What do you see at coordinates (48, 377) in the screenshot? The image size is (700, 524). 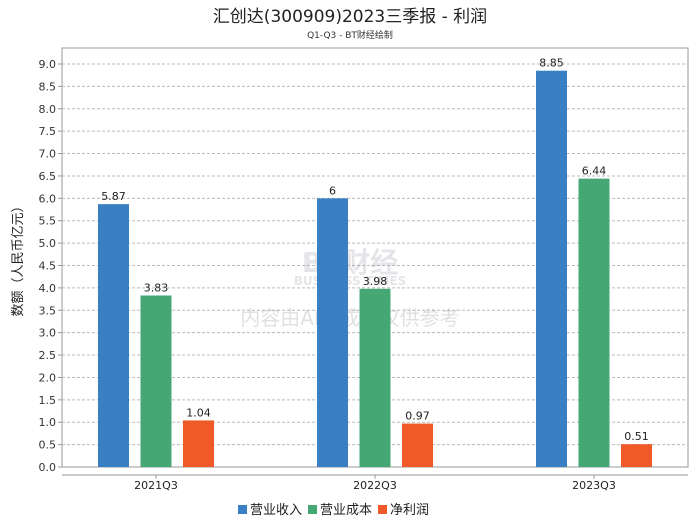 I see `y-tick-label: 2.0` at bounding box center [48, 377].